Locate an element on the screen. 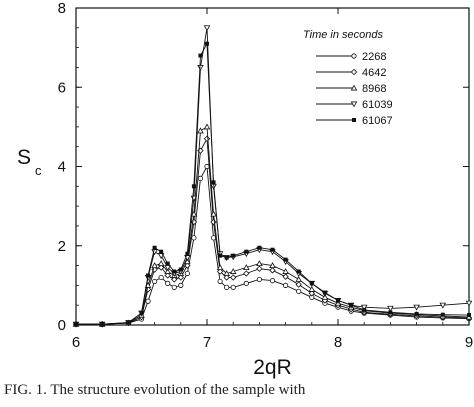 The image size is (474, 407). x-tick-label: 7 is located at coordinates (207, 342).